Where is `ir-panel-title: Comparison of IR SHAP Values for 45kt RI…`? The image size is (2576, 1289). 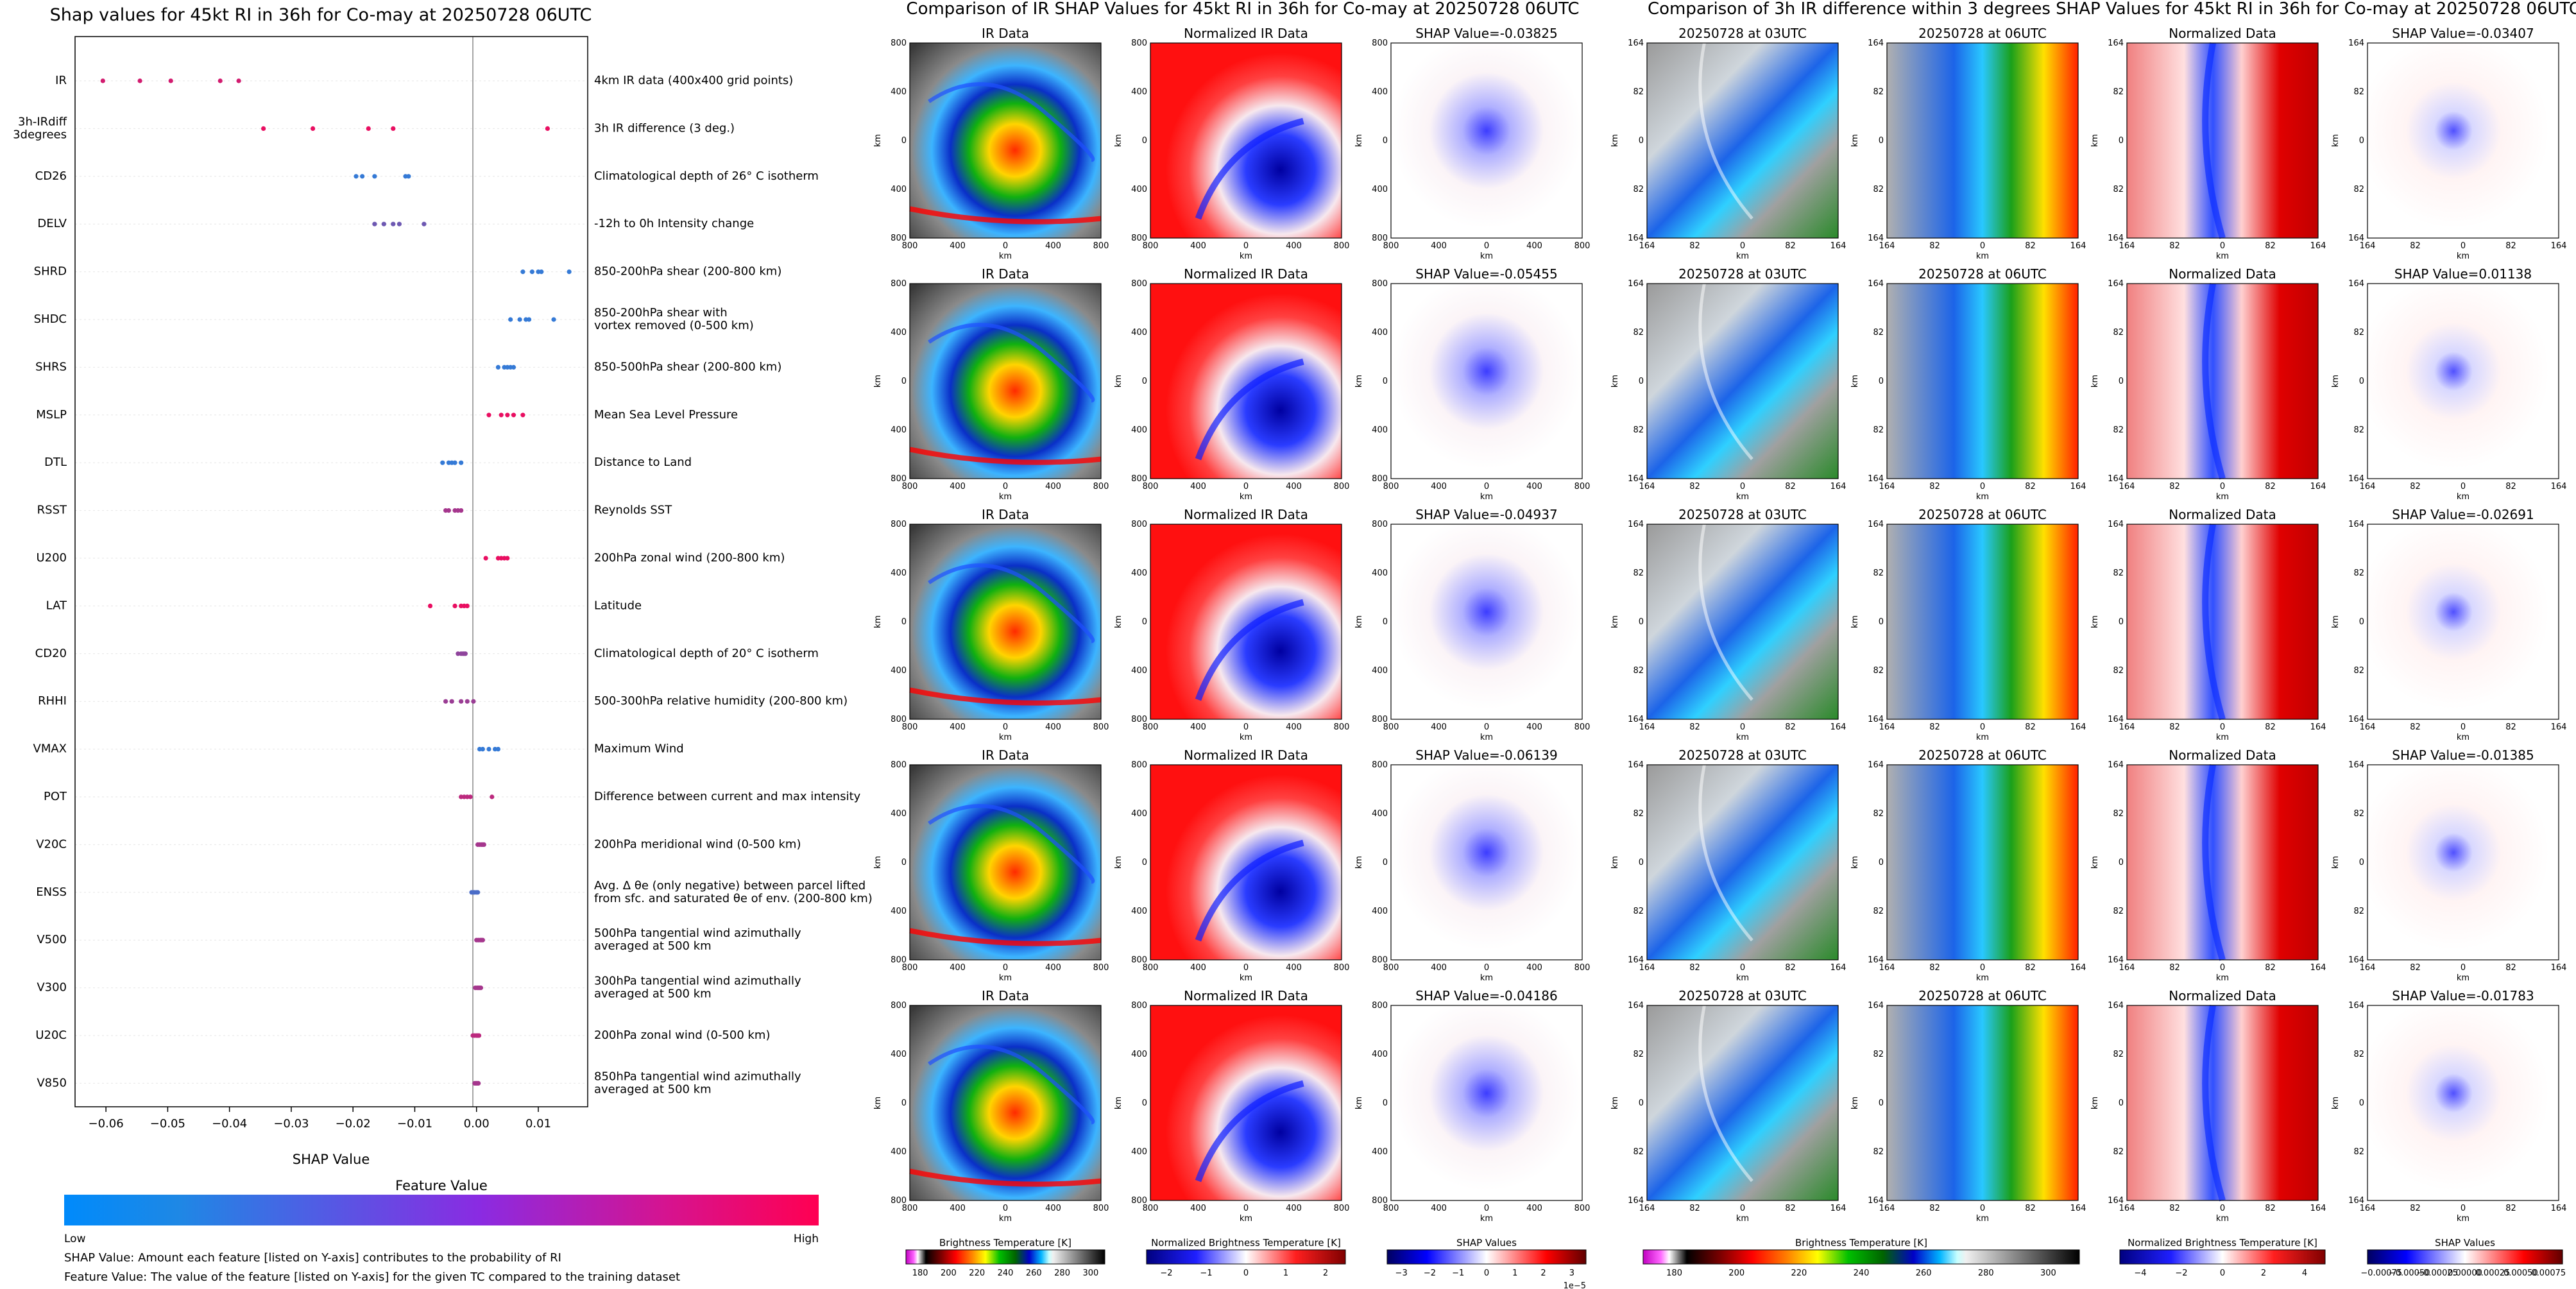 ir-panel-title: Comparison of IR SHAP Values for 45kt RI… is located at coordinates (1242, 9).